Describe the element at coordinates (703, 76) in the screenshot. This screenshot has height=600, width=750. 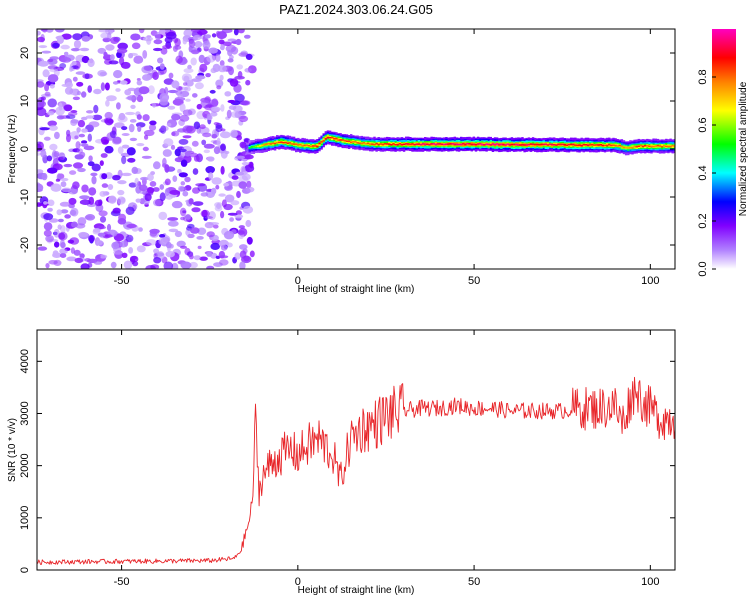
I see `colorbar-tick-label: 0.8` at that location.